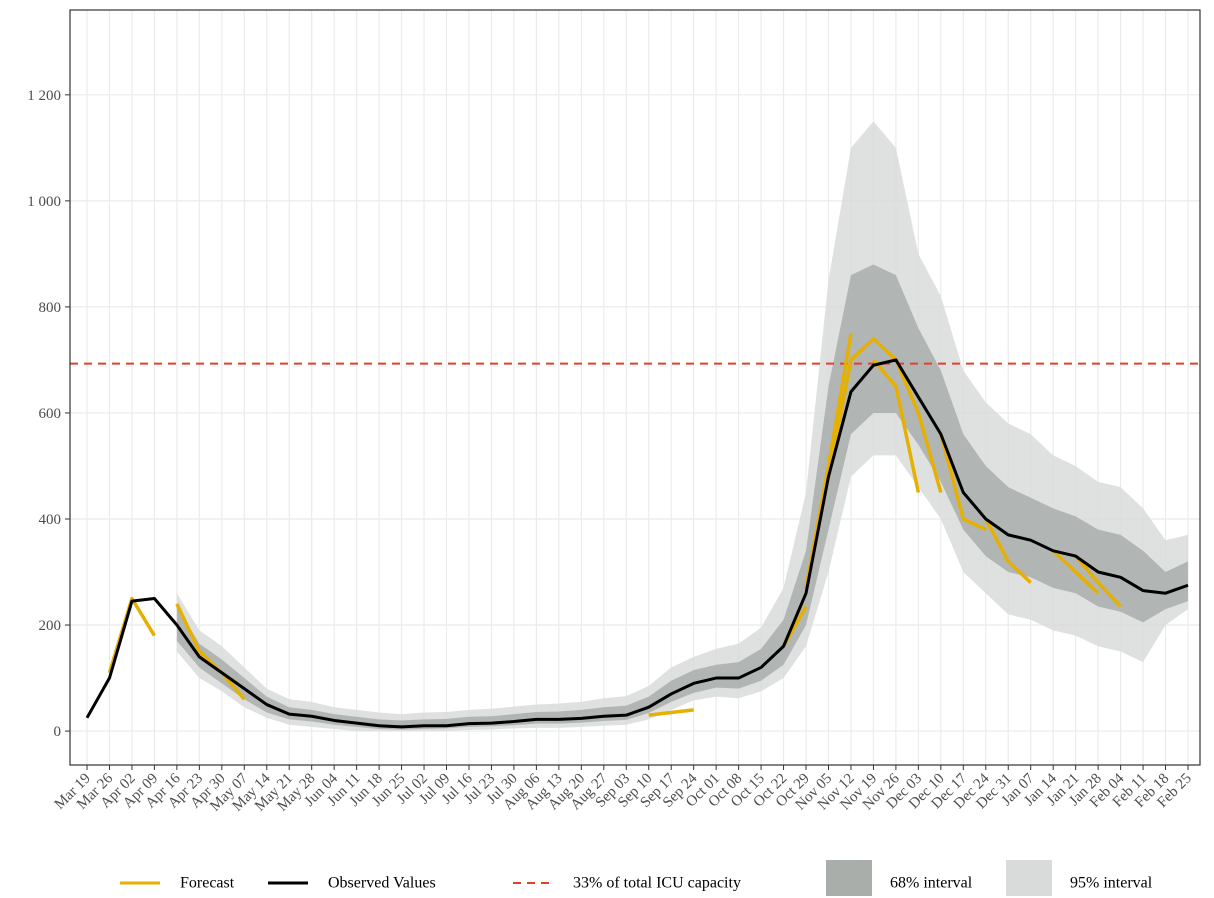  What do you see at coordinates (931, 883) in the screenshot?
I see `legend-label: 68% interval` at bounding box center [931, 883].